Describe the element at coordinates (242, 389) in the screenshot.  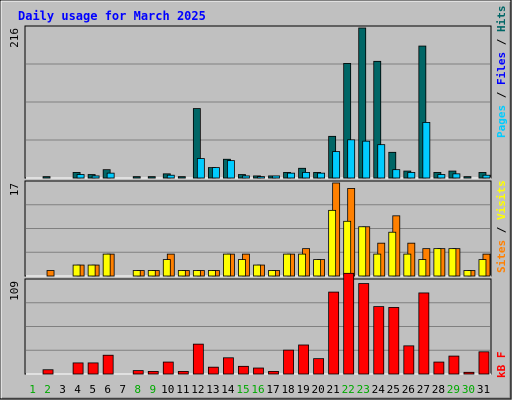
I see `x-tick-day-15: 15` at that location.